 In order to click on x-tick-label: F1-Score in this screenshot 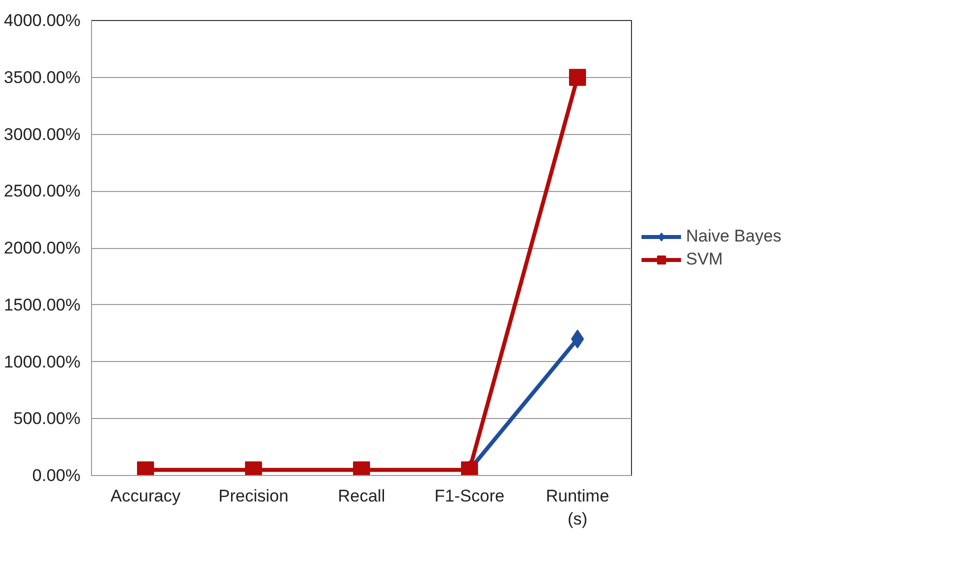, I will do `click(469, 496)`.